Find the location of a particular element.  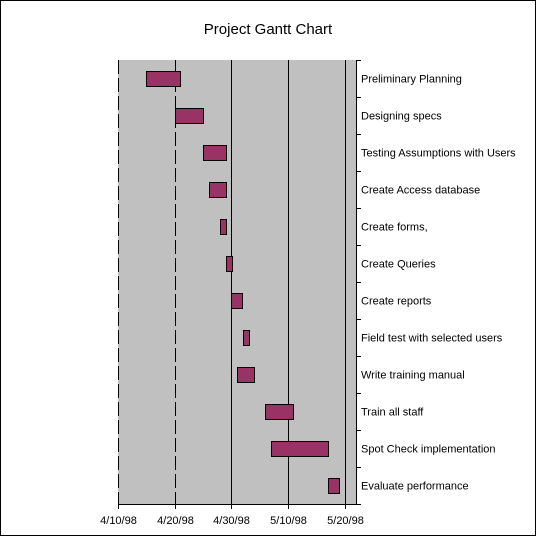

task-label-11: Evaluate performance is located at coordinates (415, 487).